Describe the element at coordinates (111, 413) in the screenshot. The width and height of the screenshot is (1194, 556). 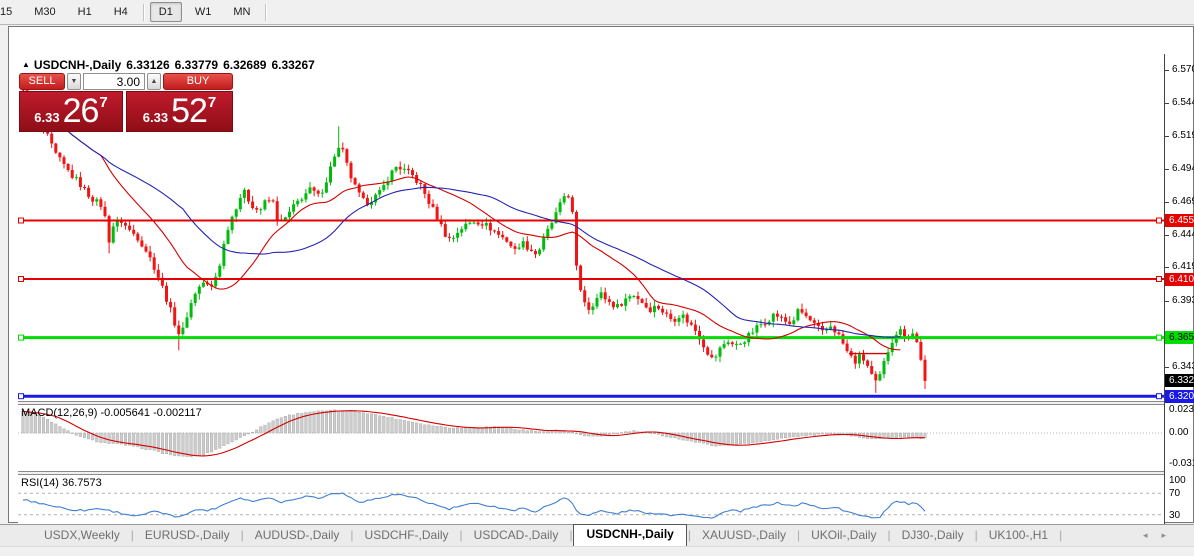
I see `macd-label: MACD(12,26,9) -0.005641 -0.002117` at that location.